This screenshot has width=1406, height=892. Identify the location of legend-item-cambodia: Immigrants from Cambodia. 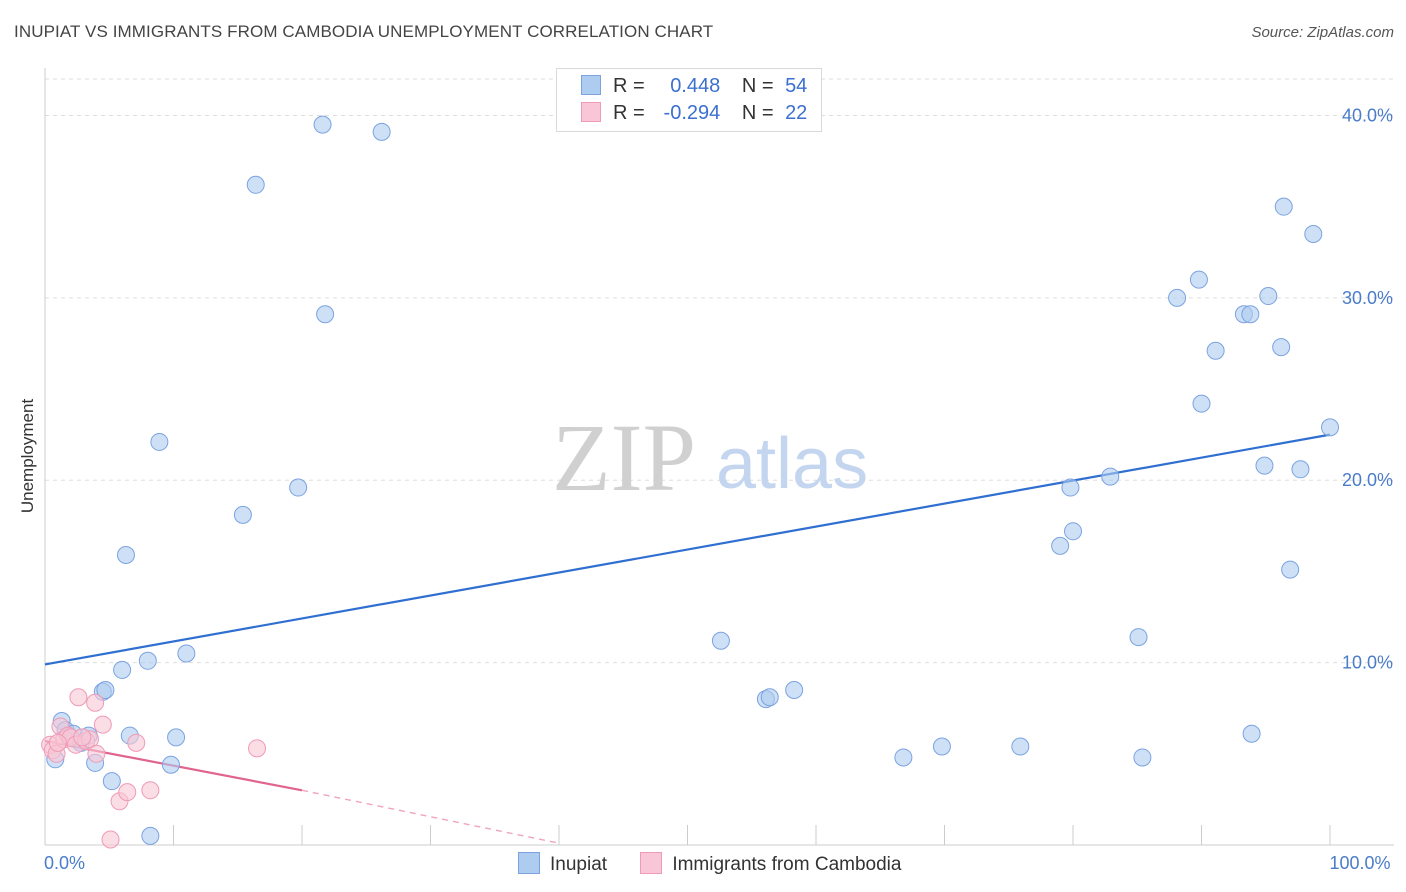
(770, 864).